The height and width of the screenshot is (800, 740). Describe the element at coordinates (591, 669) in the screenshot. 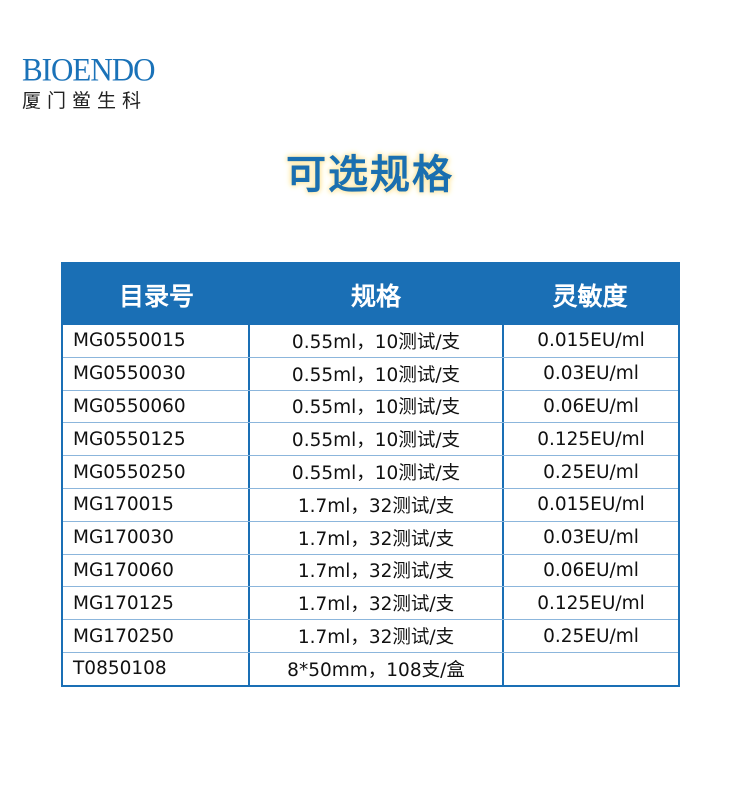

I see `sensitivity-cell` at that location.